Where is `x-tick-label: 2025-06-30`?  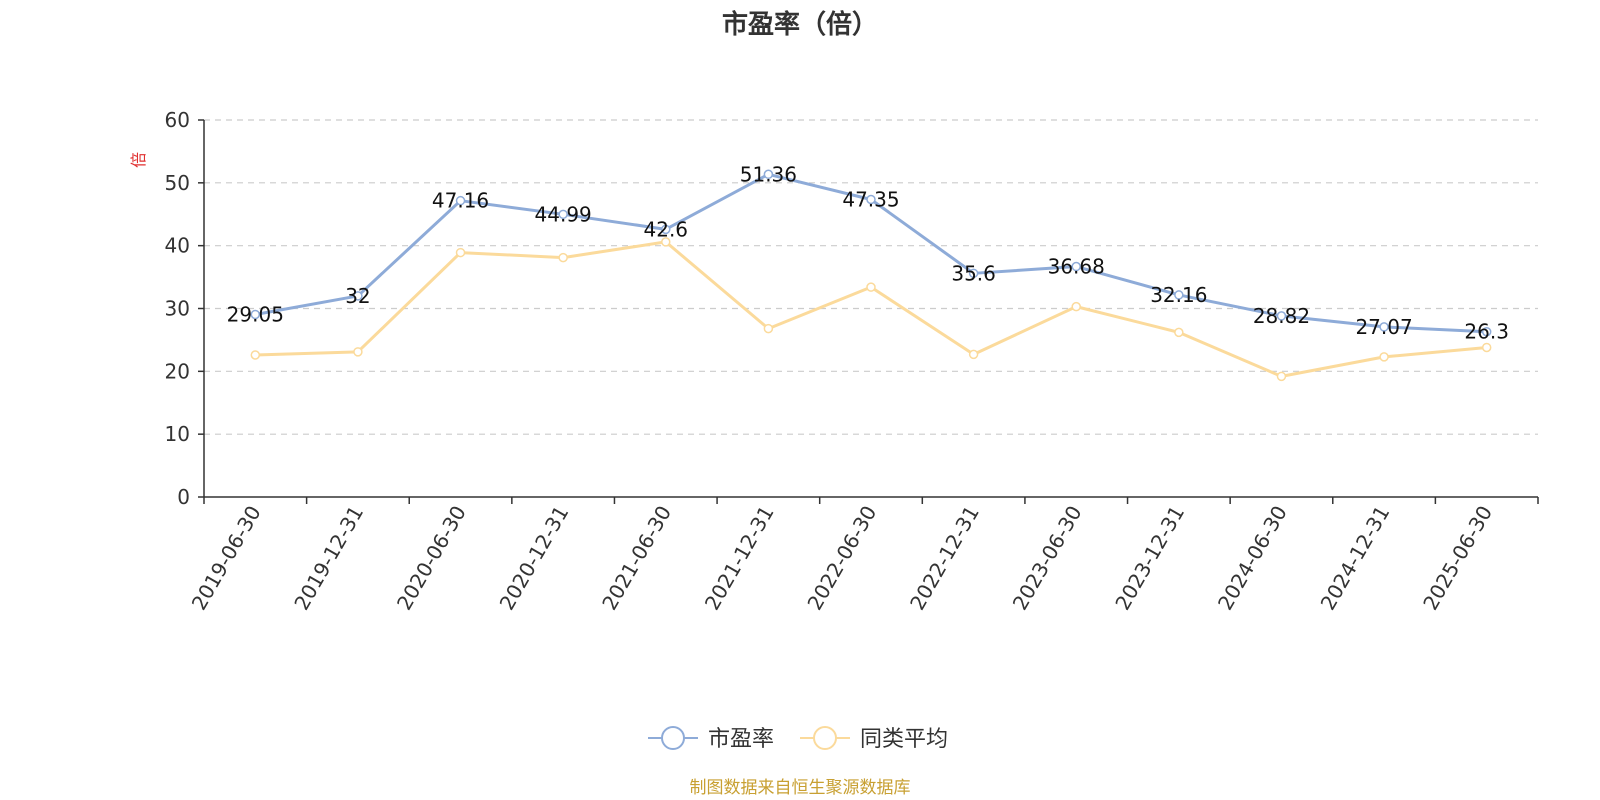 x-tick-label: 2025-06-30 is located at coordinates (1457, 558).